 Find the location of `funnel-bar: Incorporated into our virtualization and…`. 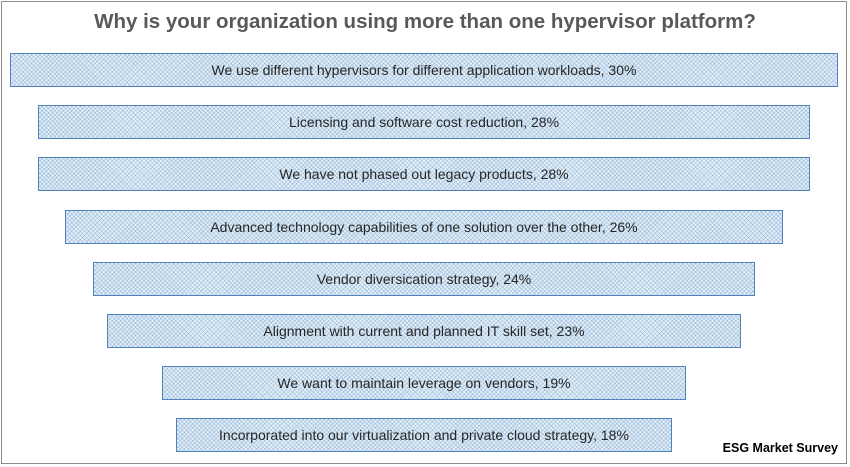

funnel-bar: Incorporated into our virtualization and… is located at coordinates (424, 435).